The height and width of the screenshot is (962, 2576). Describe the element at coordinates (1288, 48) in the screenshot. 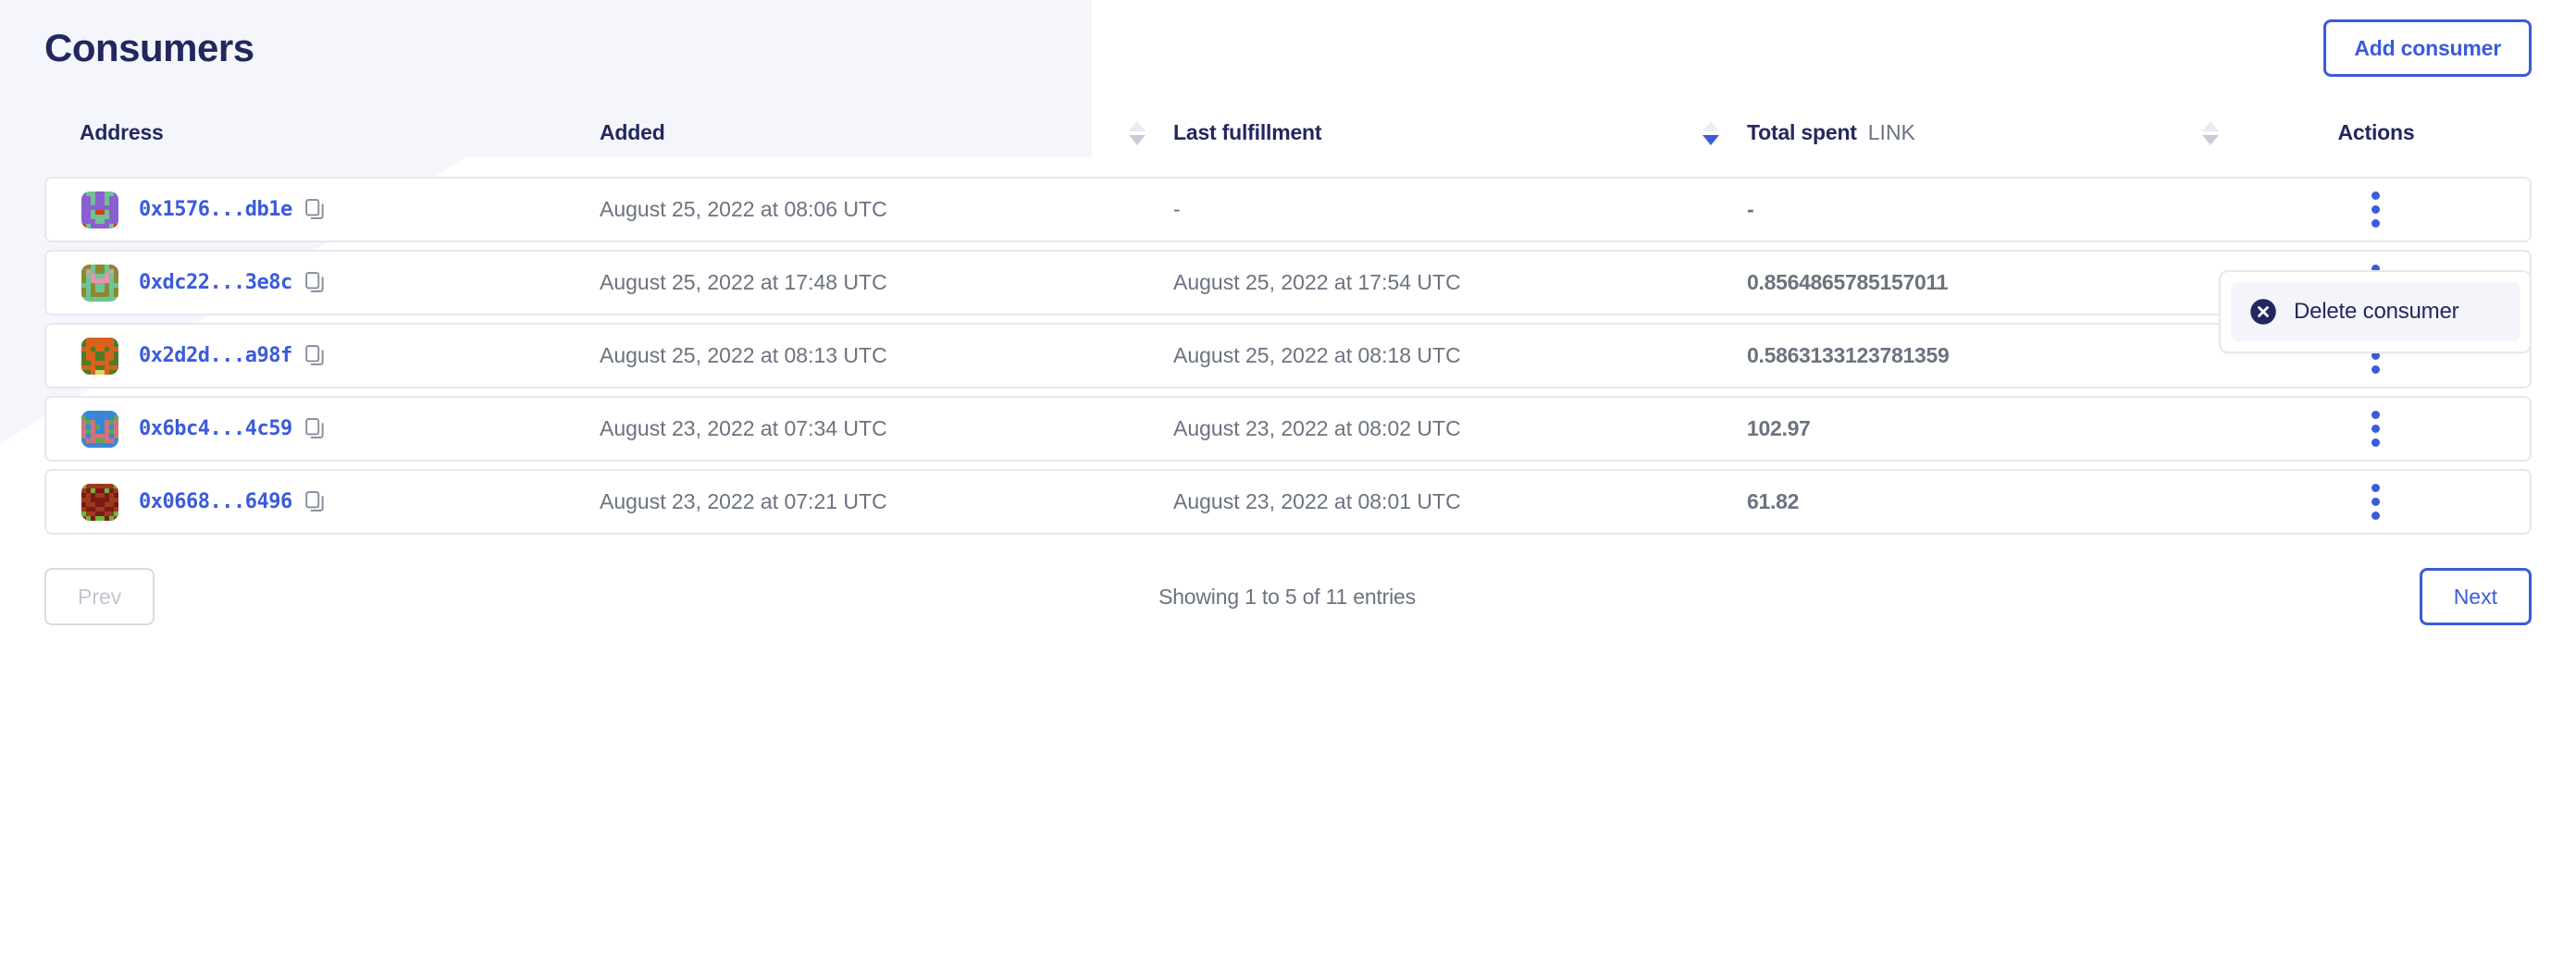

I see `page-header: Consumers Add consumer` at that location.